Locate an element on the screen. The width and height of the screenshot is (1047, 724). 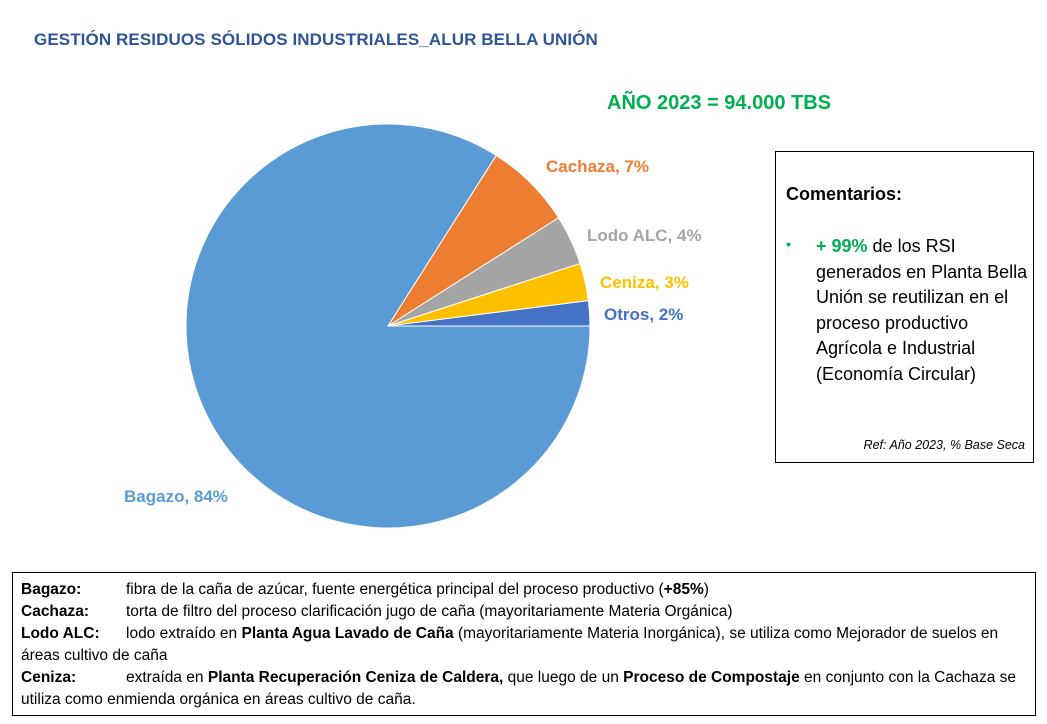
definition-bold: +85% is located at coordinates (683, 589).